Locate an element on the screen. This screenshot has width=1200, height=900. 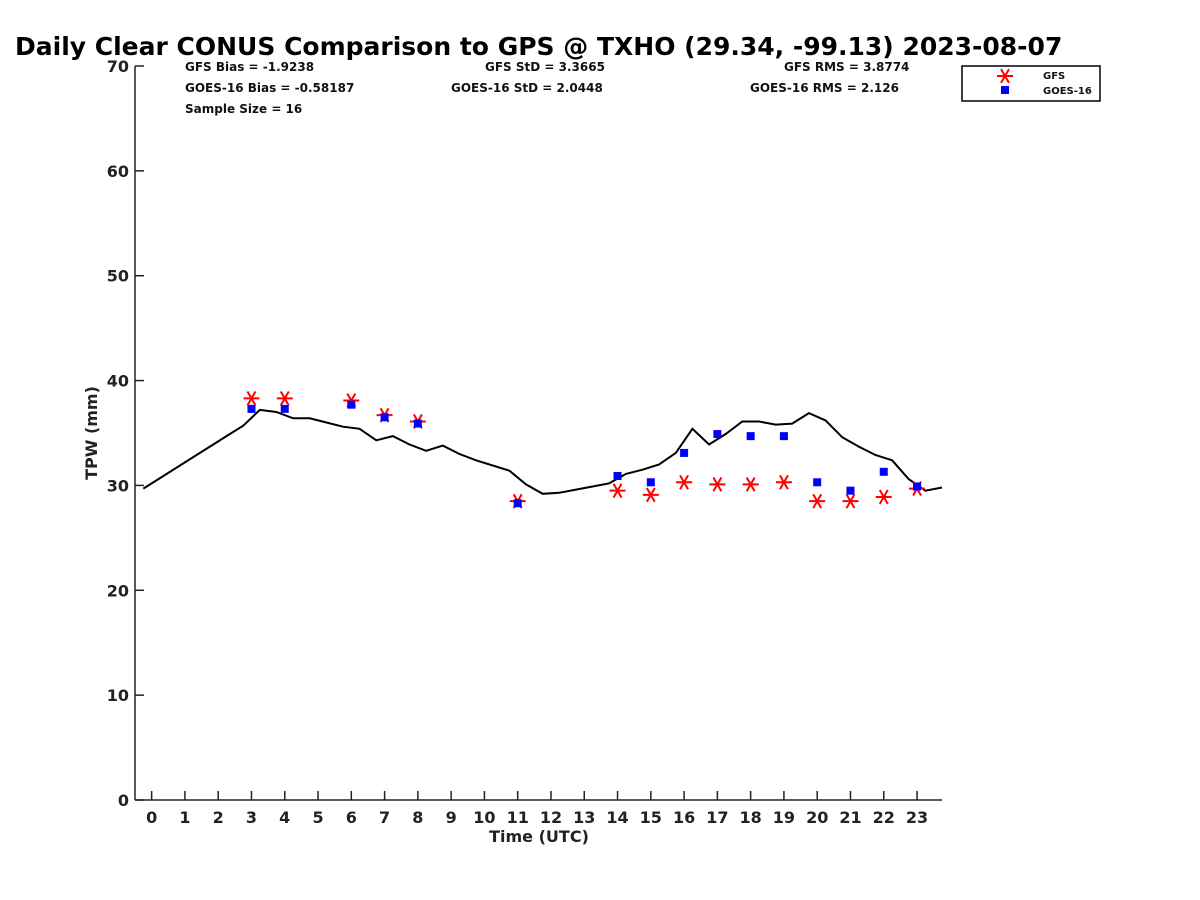
y-tick-label: 10 is located at coordinates (118, 695).